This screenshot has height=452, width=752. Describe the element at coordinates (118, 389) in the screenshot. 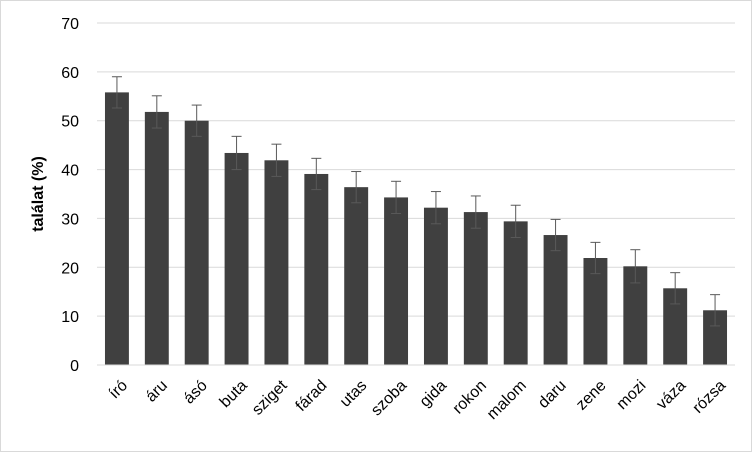

I see `x-tick-label: író` at that location.